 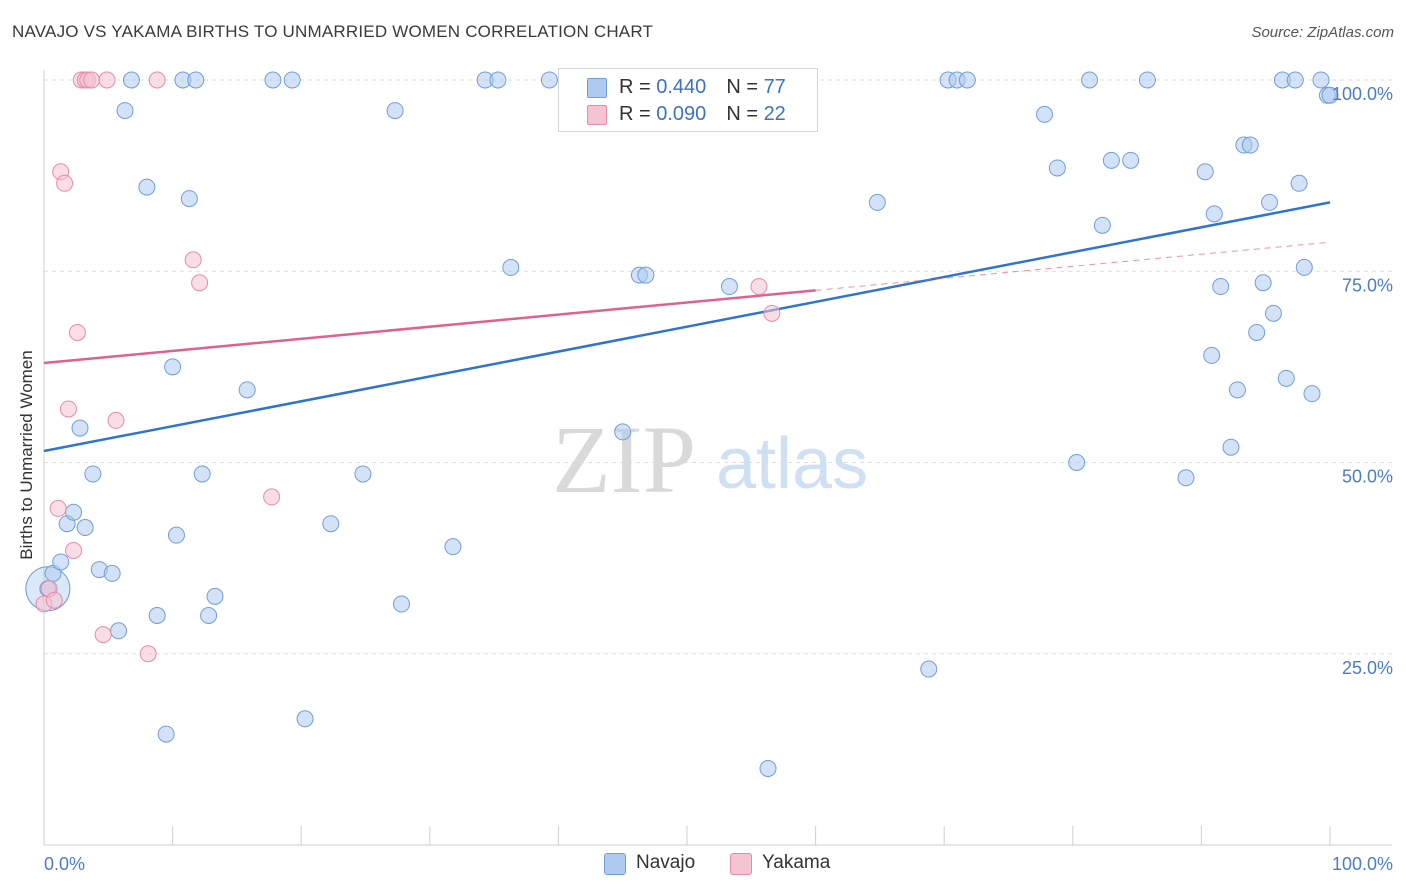 What do you see at coordinates (681, 87) in the screenshot?
I see `navajo-r-value: 0.440` at bounding box center [681, 87].